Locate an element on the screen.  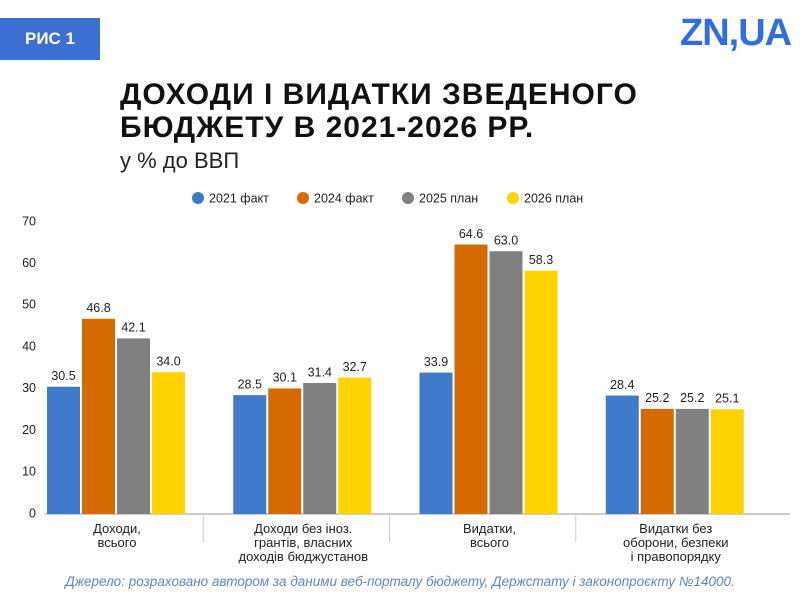
value-label: 46.8 is located at coordinates (98, 308).